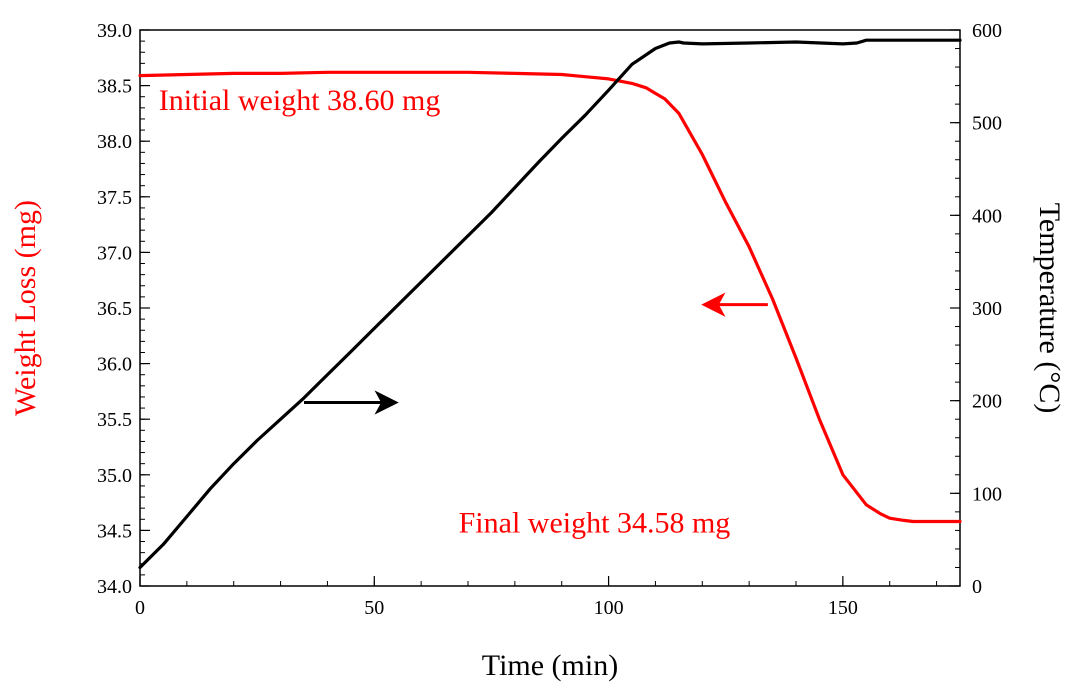  I want to click on x-tick-label: 50, so click(374, 608).